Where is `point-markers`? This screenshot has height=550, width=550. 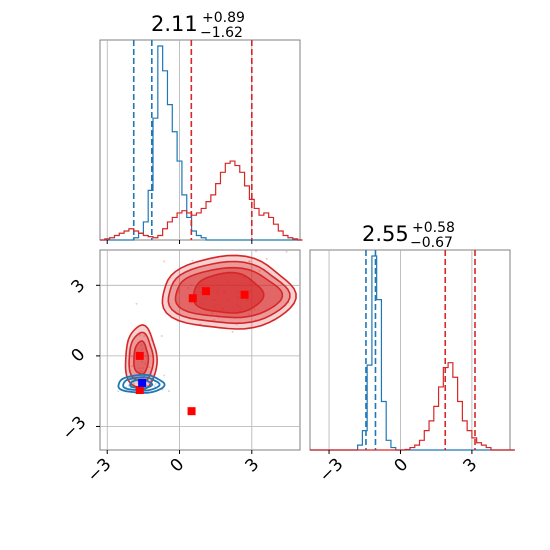
point-markers is located at coordinates (192, 351).